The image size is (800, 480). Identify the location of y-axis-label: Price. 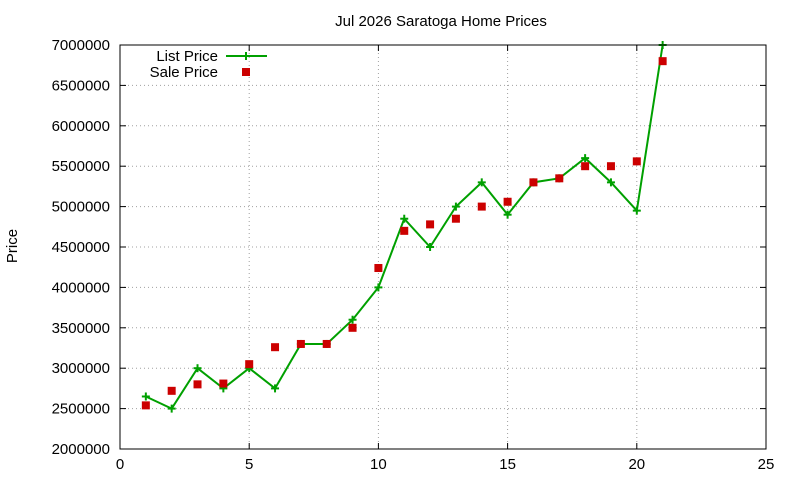
(12, 246).